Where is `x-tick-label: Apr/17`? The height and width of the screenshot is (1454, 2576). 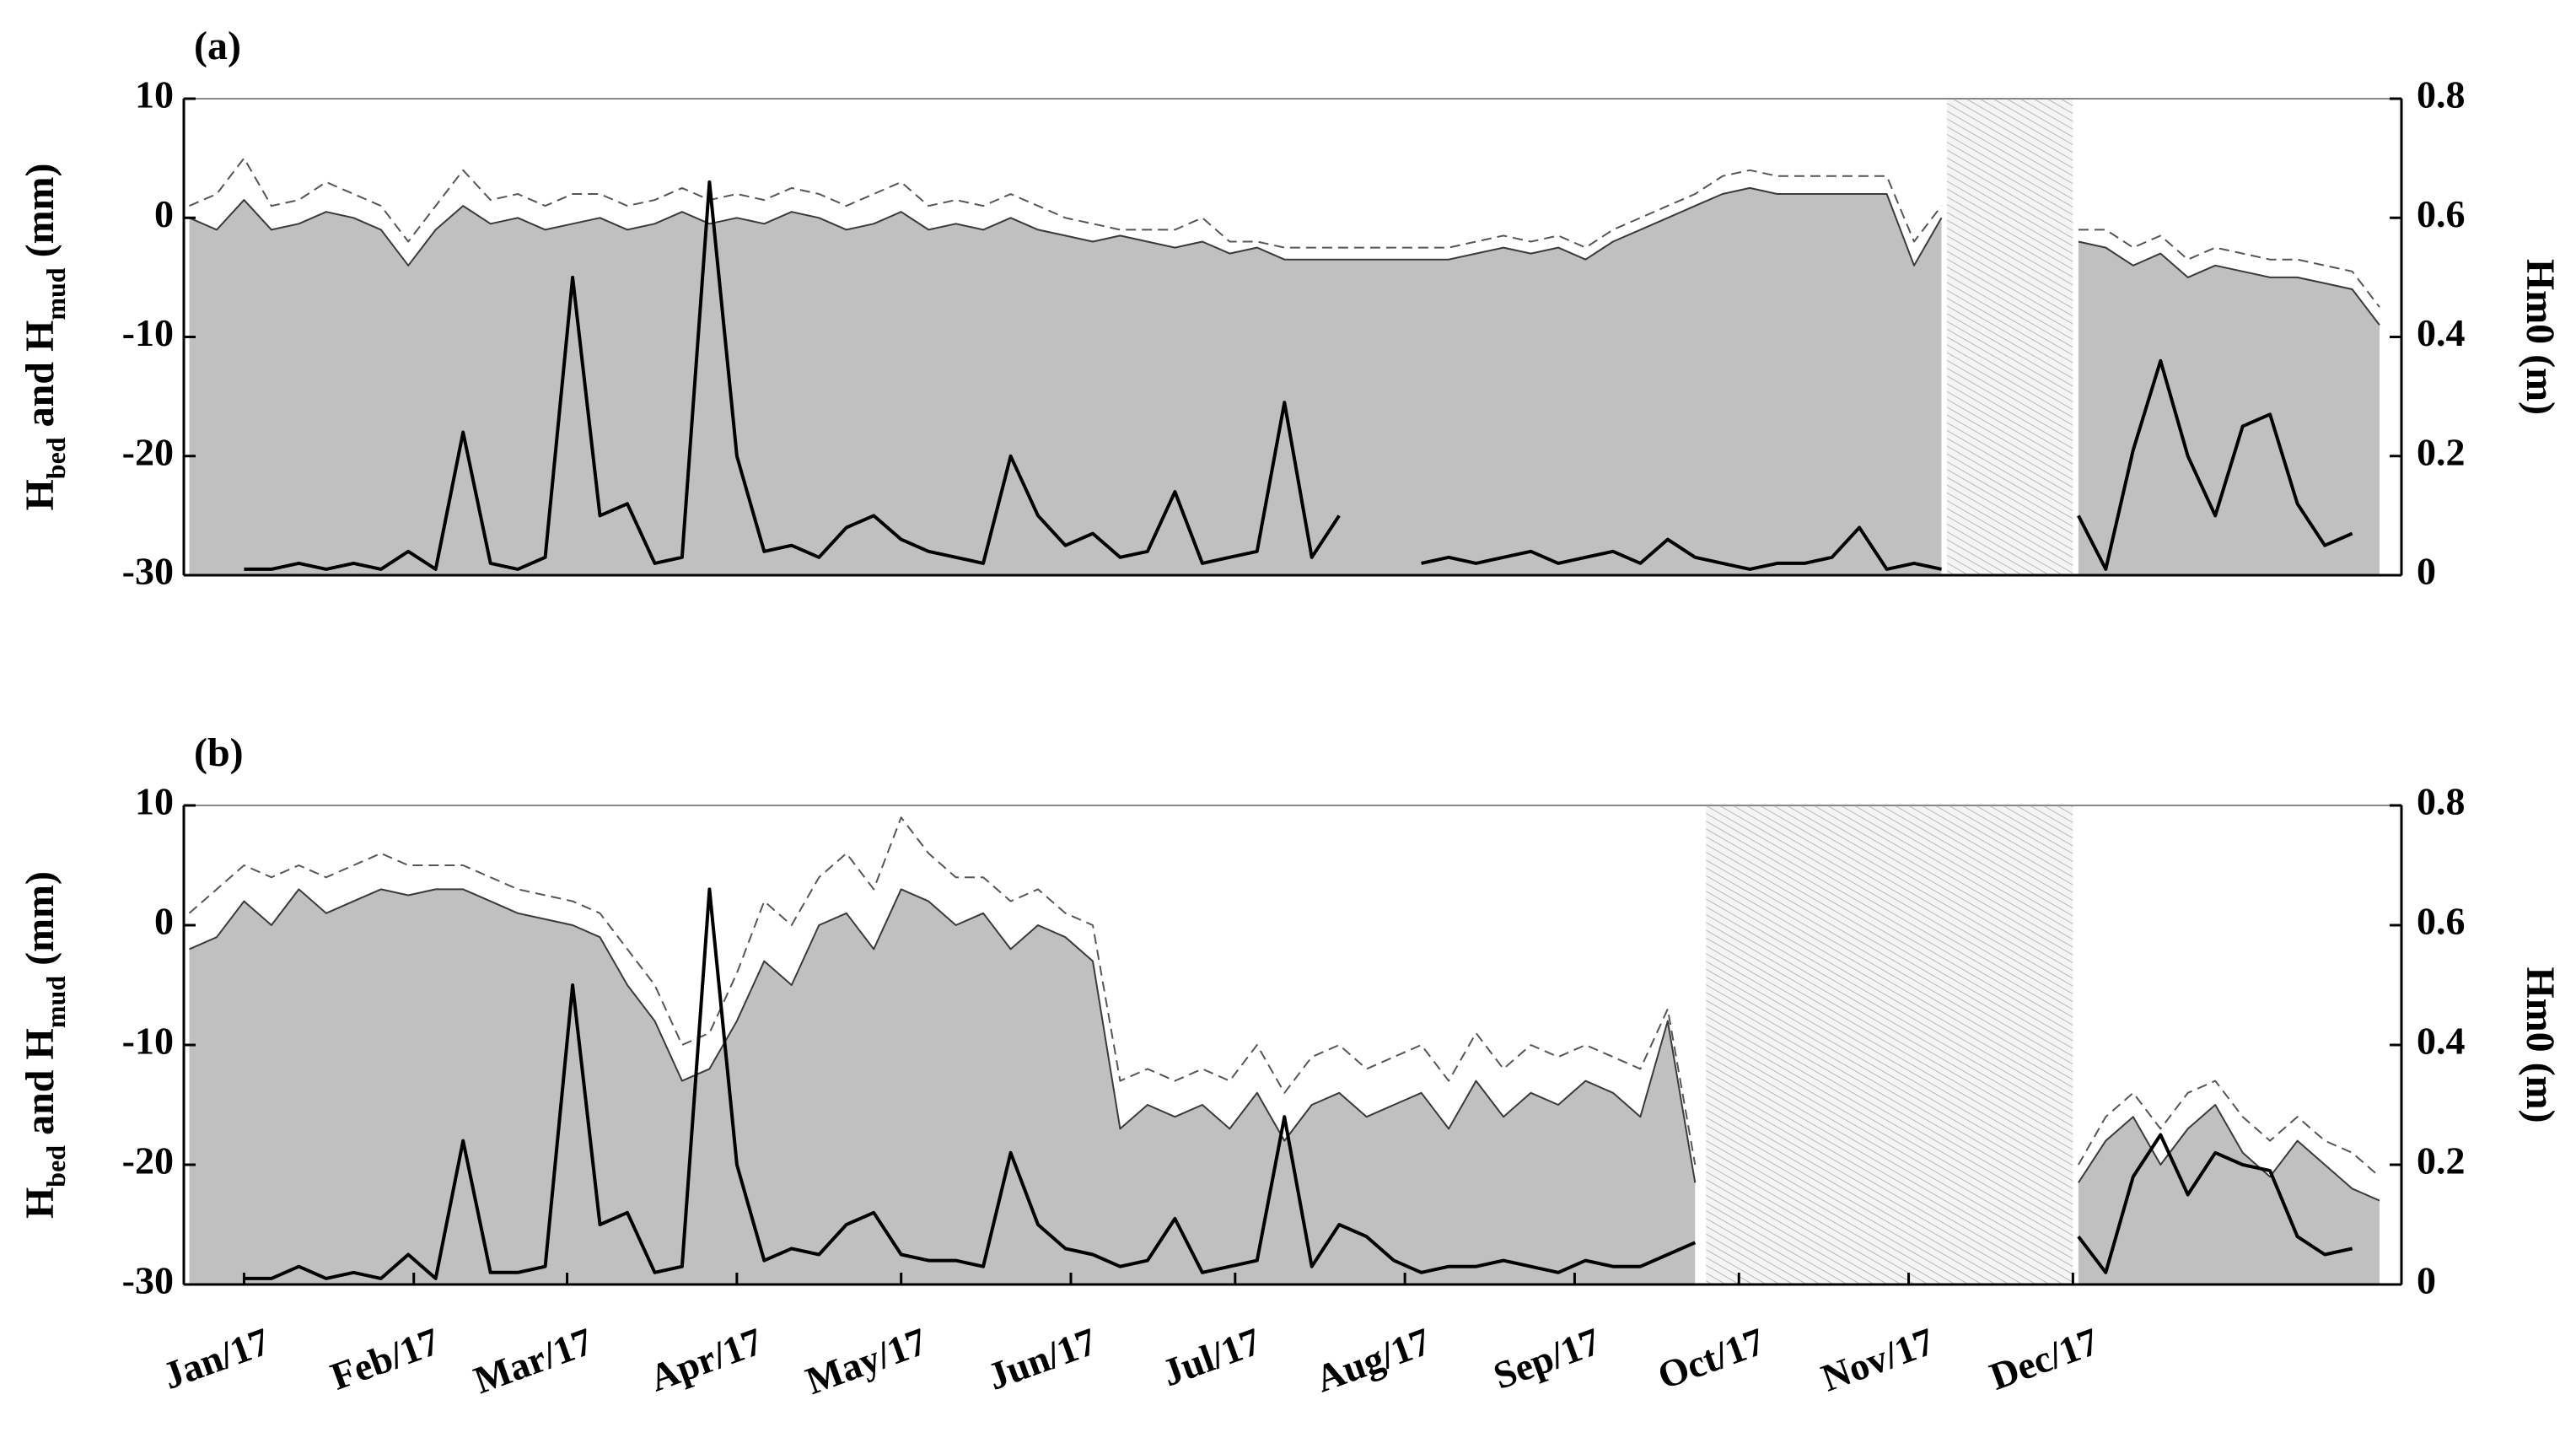
x-tick-label: Apr/17 is located at coordinates (706, 1359).